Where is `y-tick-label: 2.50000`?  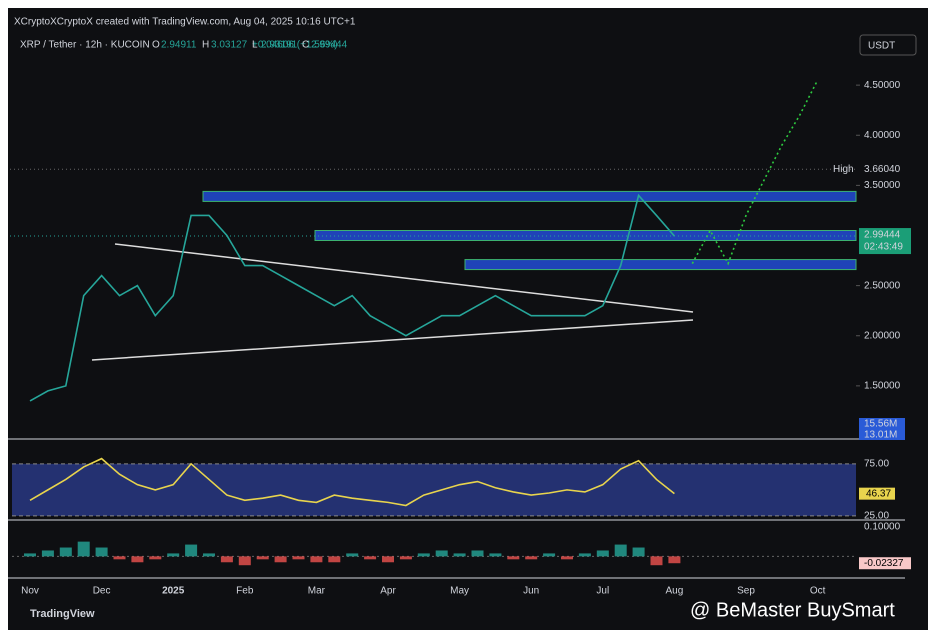 y-tick-label: 2.50000 is located at coordinates (882, 285).